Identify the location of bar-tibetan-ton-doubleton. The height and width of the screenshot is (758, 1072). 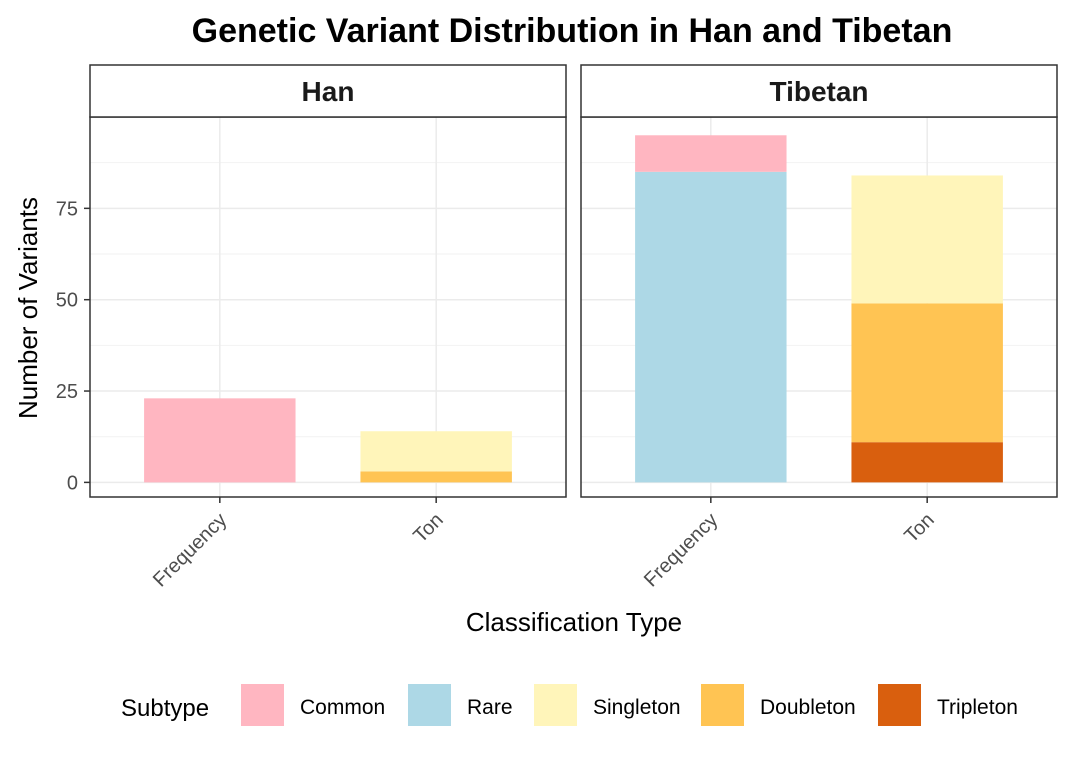
(927, 373).